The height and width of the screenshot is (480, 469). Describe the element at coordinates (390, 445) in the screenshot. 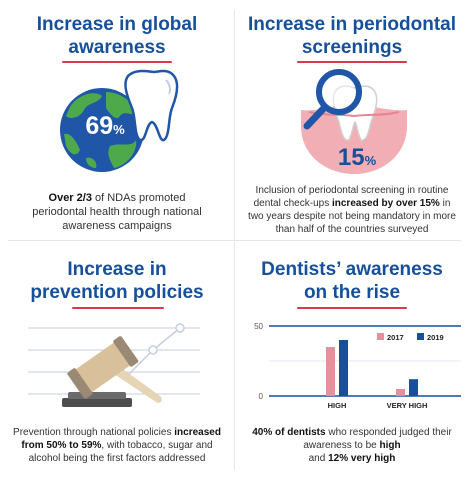

I see `dentists-caption-bold2: high` at that location.